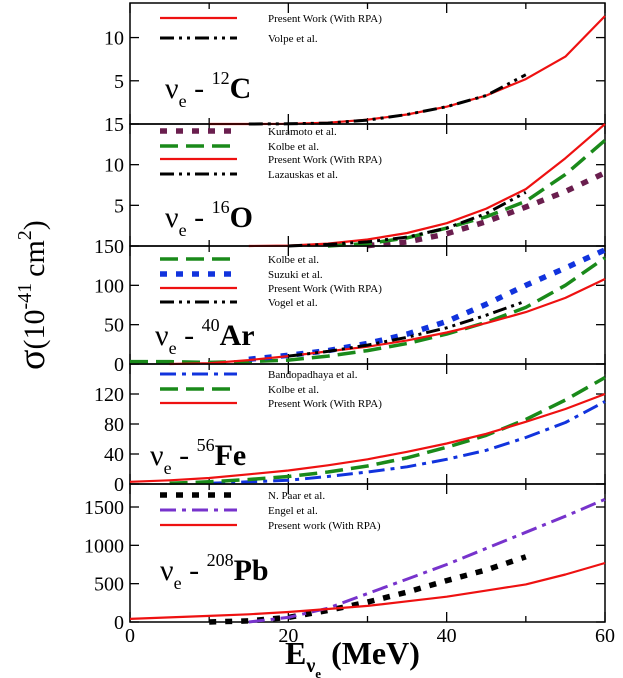  What do you see at coordinates (288, 636) in the screenshot?
I see `x-tick-label: 20` at bounding box center [288, 636].